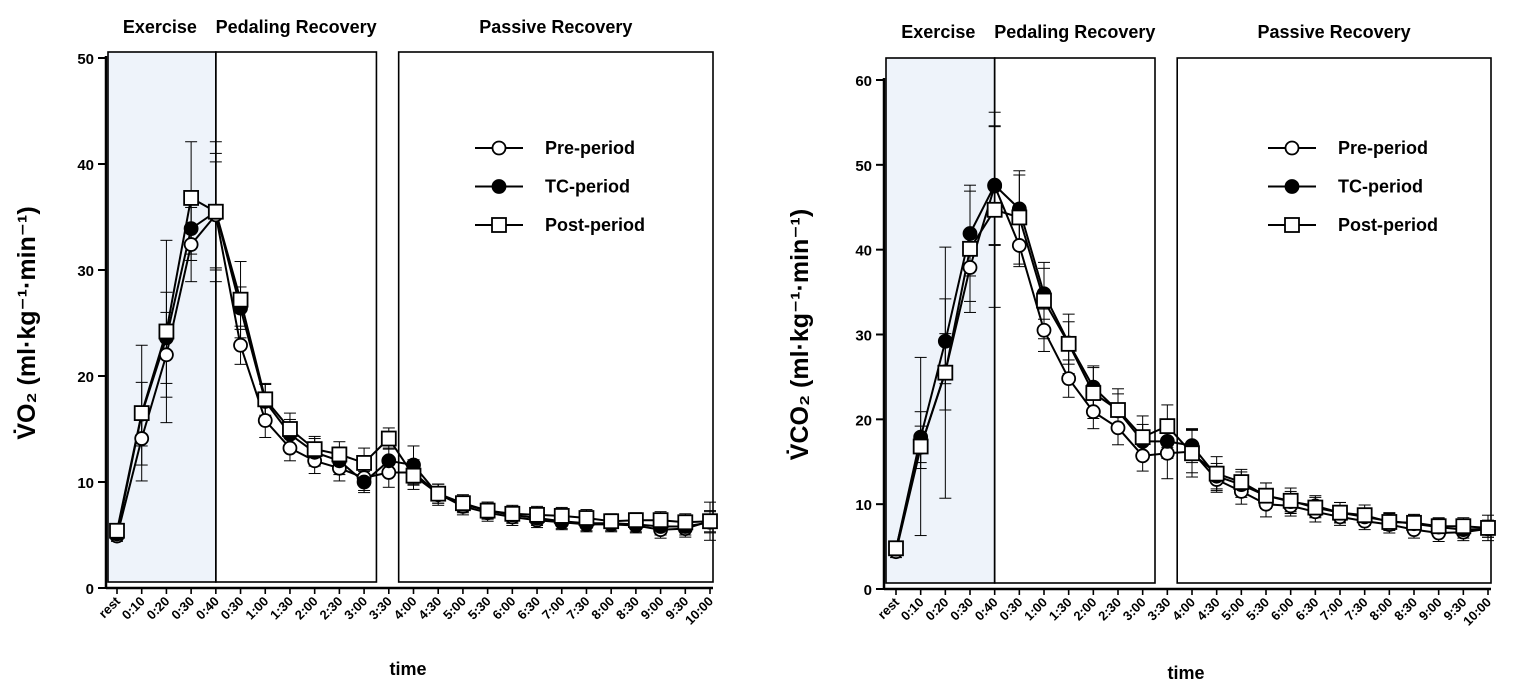  Describe the element at coordinates (499, 225) in the screenshot. I see `legend-marker-post-period` at that location.